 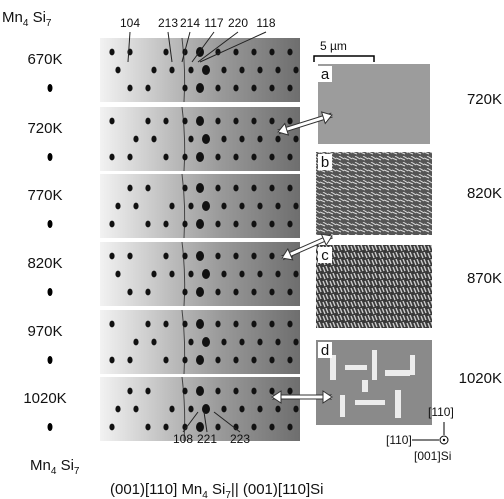 What do you see at coordinates (374, 193) in the screenshot?
I see `sem-image-b` at bounding box center [374, 193].